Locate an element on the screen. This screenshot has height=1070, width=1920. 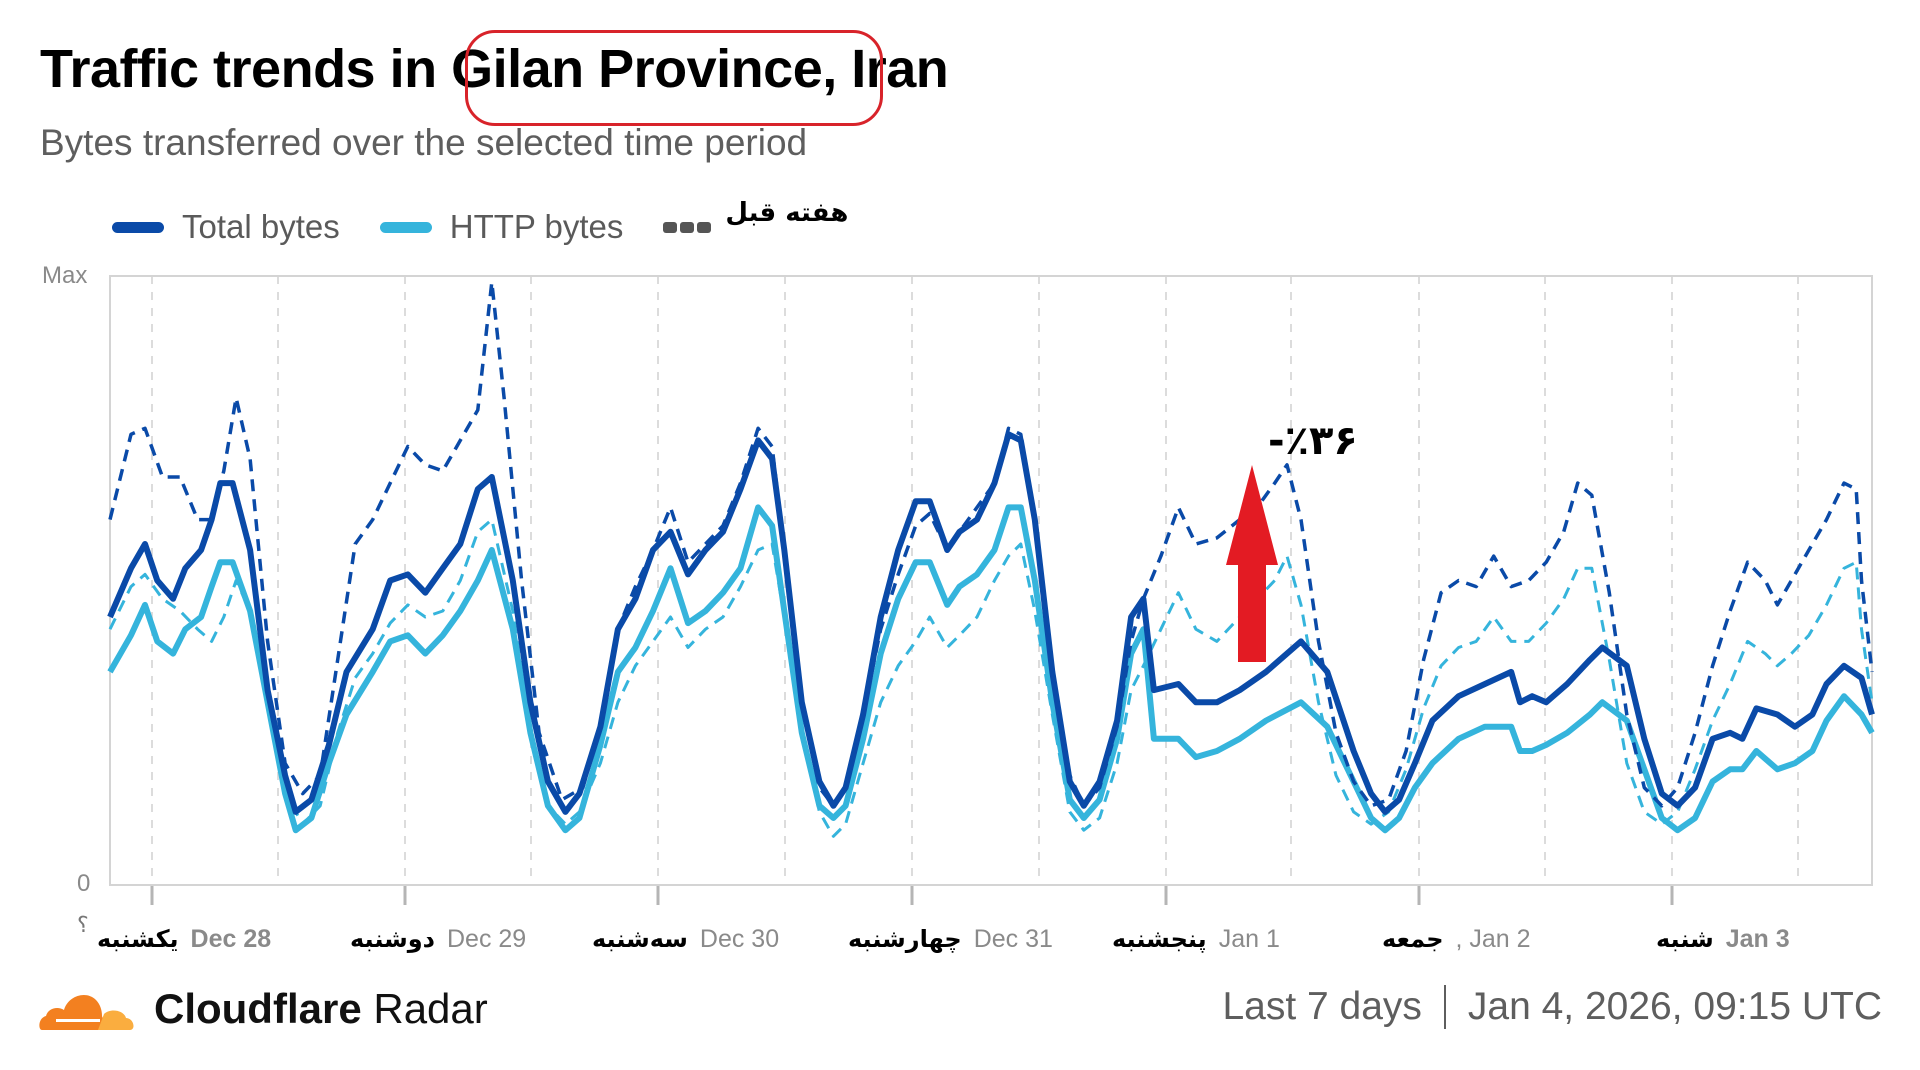
x-tick-label: شنبه Jan 3 is located at coordinates (1723, 939).